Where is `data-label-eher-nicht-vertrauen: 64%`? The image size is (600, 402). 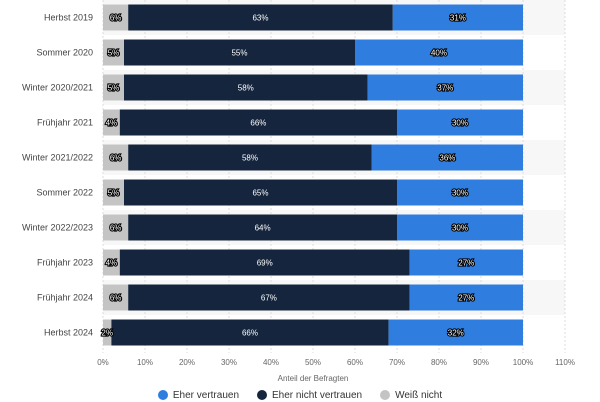 data-label-eher-nicht-vertrauen: 64% is located at coordinates (263, 228).